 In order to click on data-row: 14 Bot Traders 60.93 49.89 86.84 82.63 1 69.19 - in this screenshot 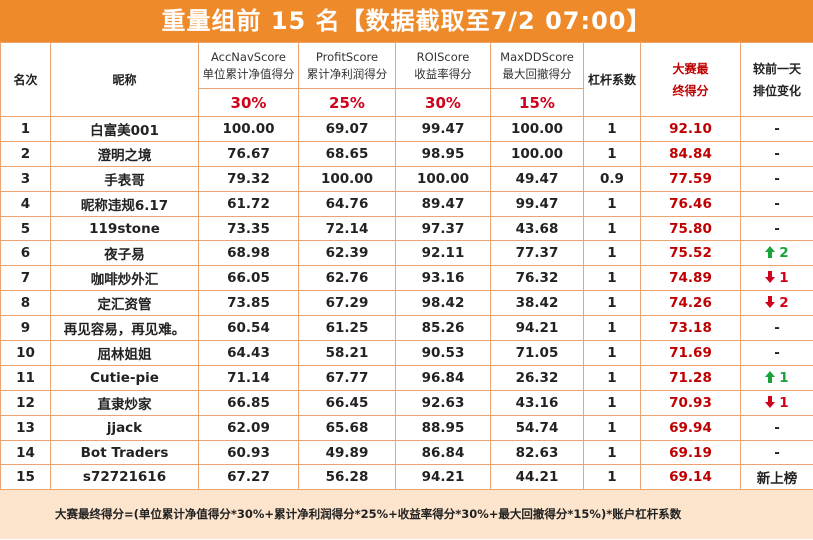, I will do `click(406, 452)`.